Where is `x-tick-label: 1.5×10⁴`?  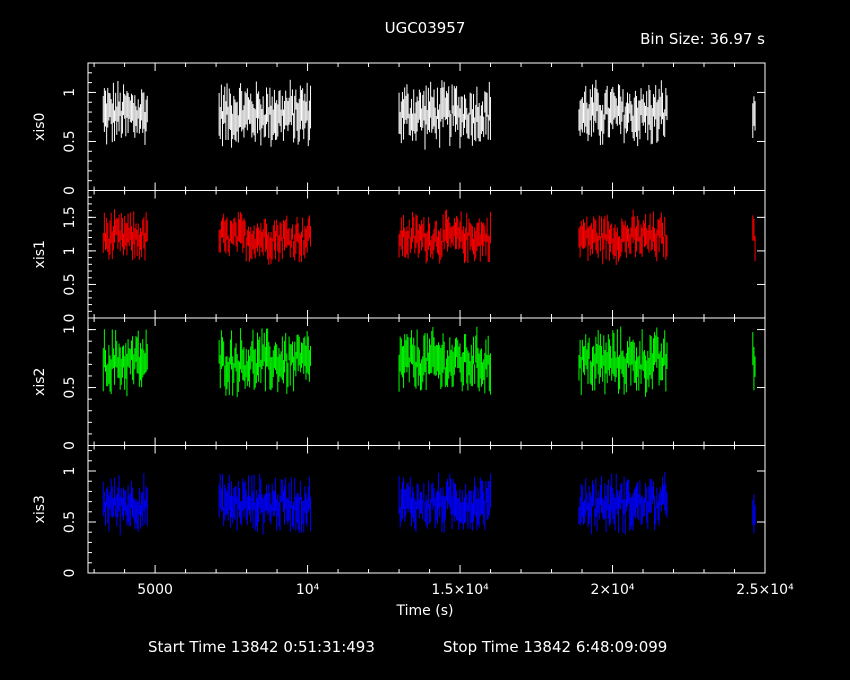 x-tick-label: 1.5×10⁴ is located at coordinates (460, 590).